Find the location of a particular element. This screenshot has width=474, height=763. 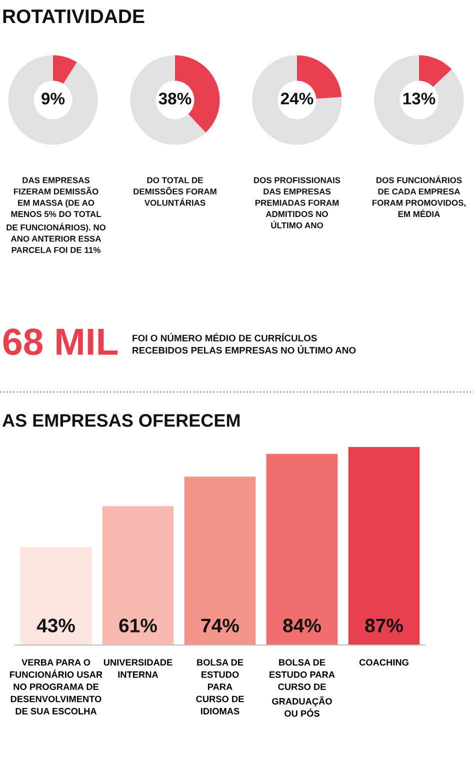

x-tick-label: BOLSA DE ESTUDO PARA CURSO DE GRADUAÇÃO OU PÓS is located at coordinates (302, 688).